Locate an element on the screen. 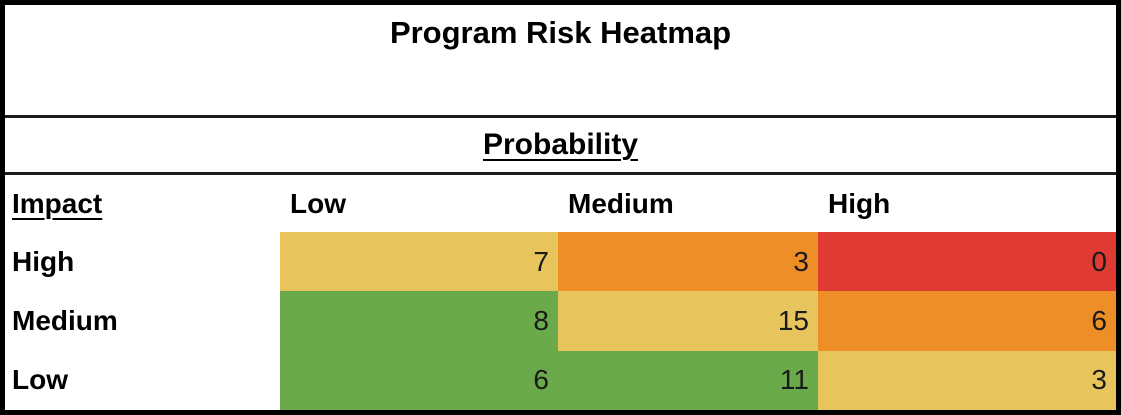 The width and height of the screenshot is (1121, 415). probability-axis-label: Probability is located at coordinates (560, 144).